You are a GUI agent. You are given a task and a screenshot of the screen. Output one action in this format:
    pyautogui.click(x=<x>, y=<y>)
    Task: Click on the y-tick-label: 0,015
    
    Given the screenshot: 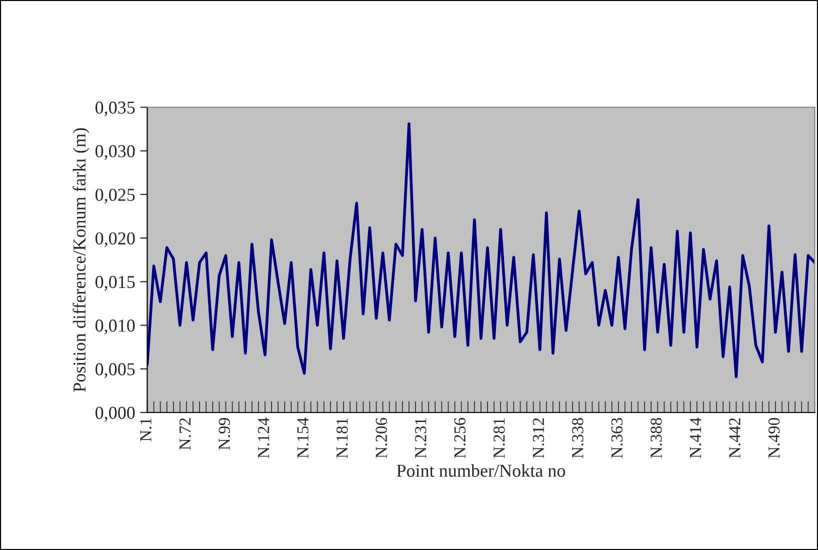 What is the action you would take?
    pyautogui.click(x=115, y=283)
    